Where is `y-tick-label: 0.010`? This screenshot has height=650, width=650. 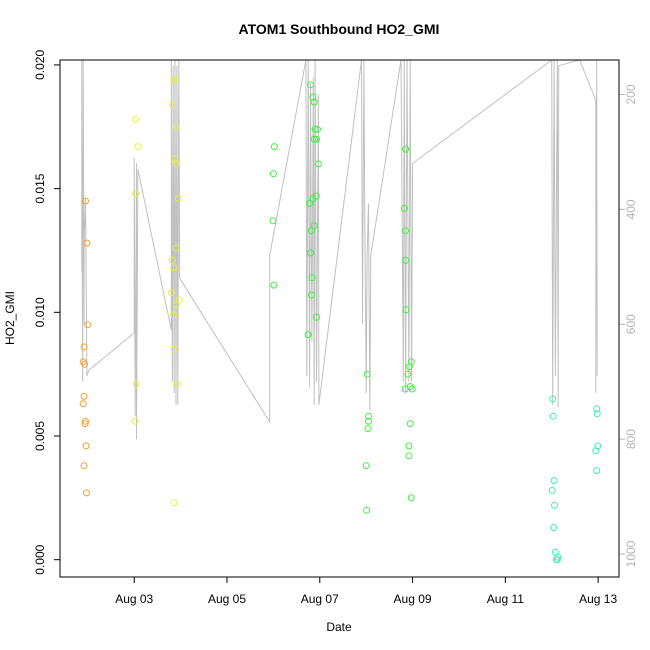
y-tick-label: 0.010 is located at coordinates (40, 312).